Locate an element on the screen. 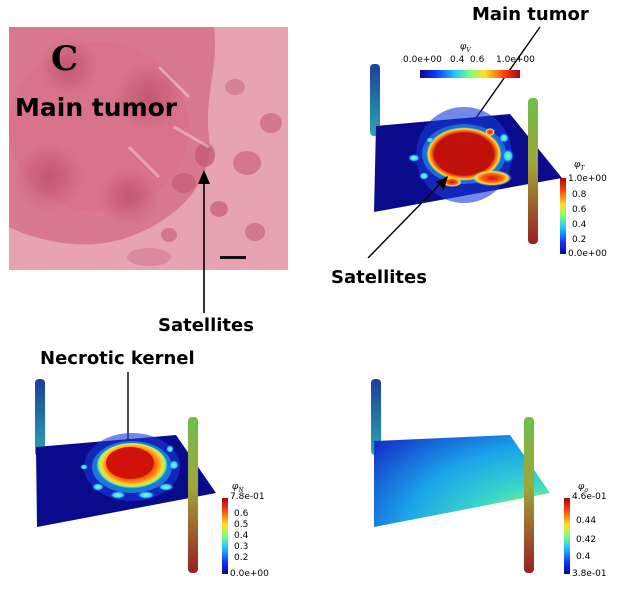 Image resolution: width=623 pixels, height=591 pixels. panel-letter: C is located at coordinates (65, 59).